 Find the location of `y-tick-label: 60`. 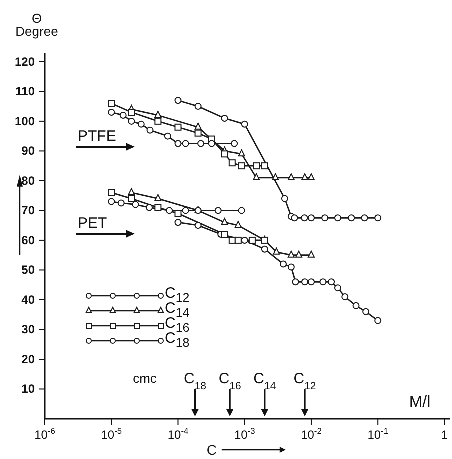

y-tick-label: 60 is located at coordinates (29, 240).